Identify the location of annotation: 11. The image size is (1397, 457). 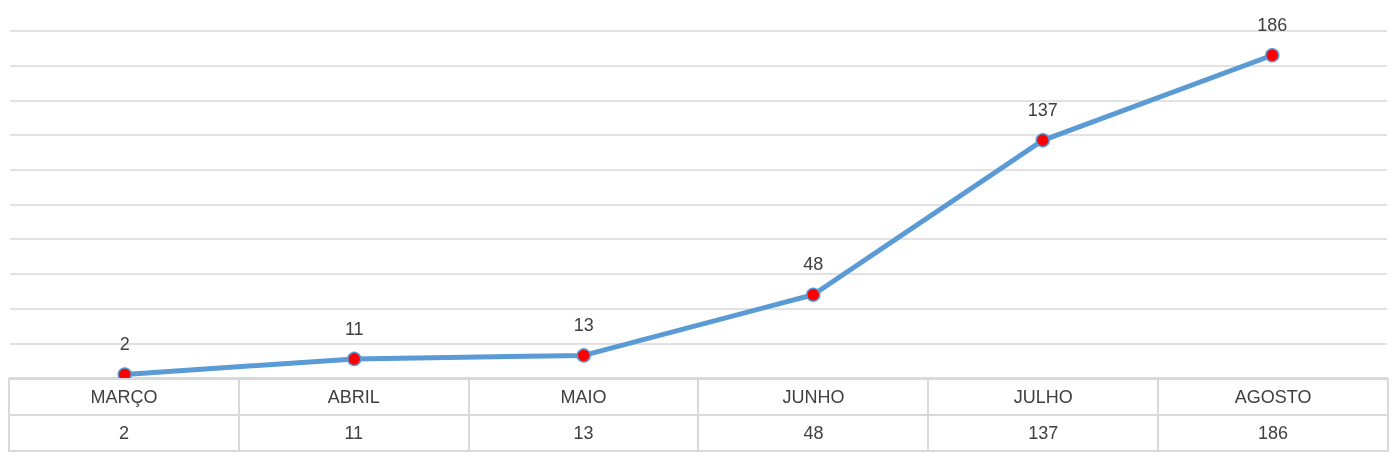
(354, 328).